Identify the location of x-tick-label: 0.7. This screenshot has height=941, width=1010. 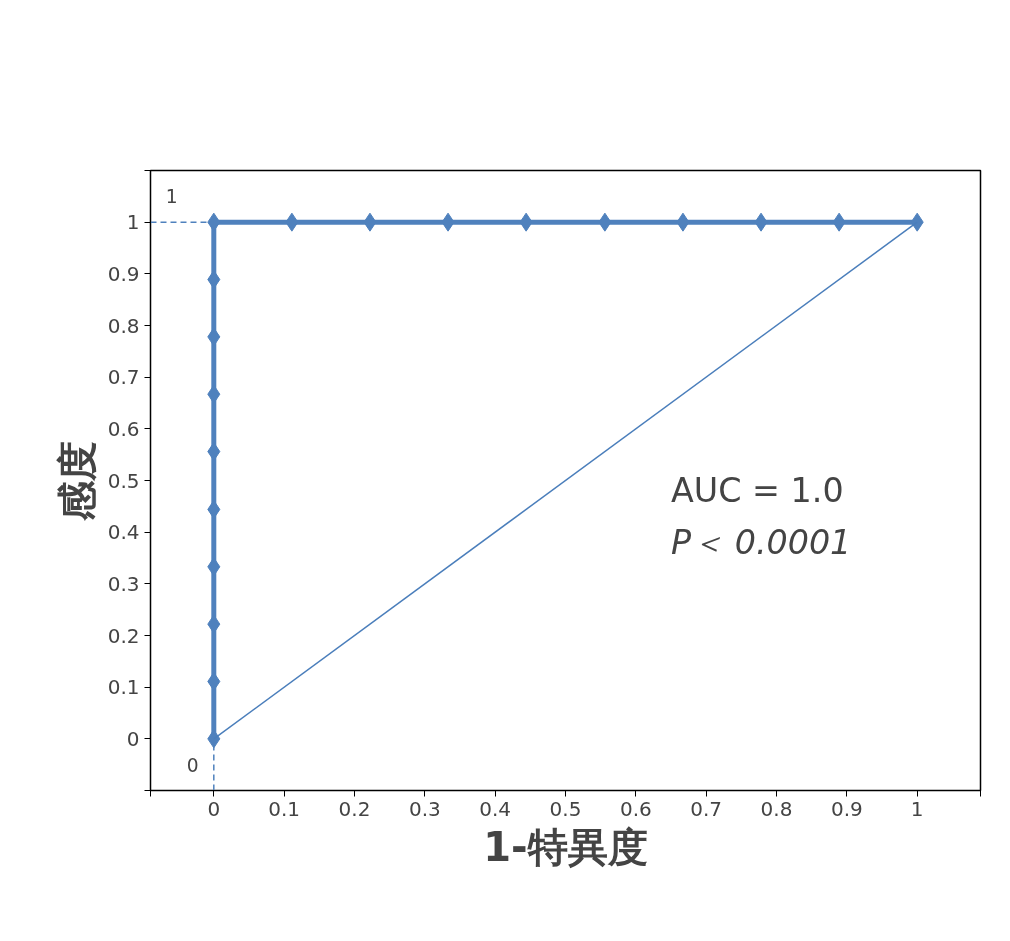
(706, 808).